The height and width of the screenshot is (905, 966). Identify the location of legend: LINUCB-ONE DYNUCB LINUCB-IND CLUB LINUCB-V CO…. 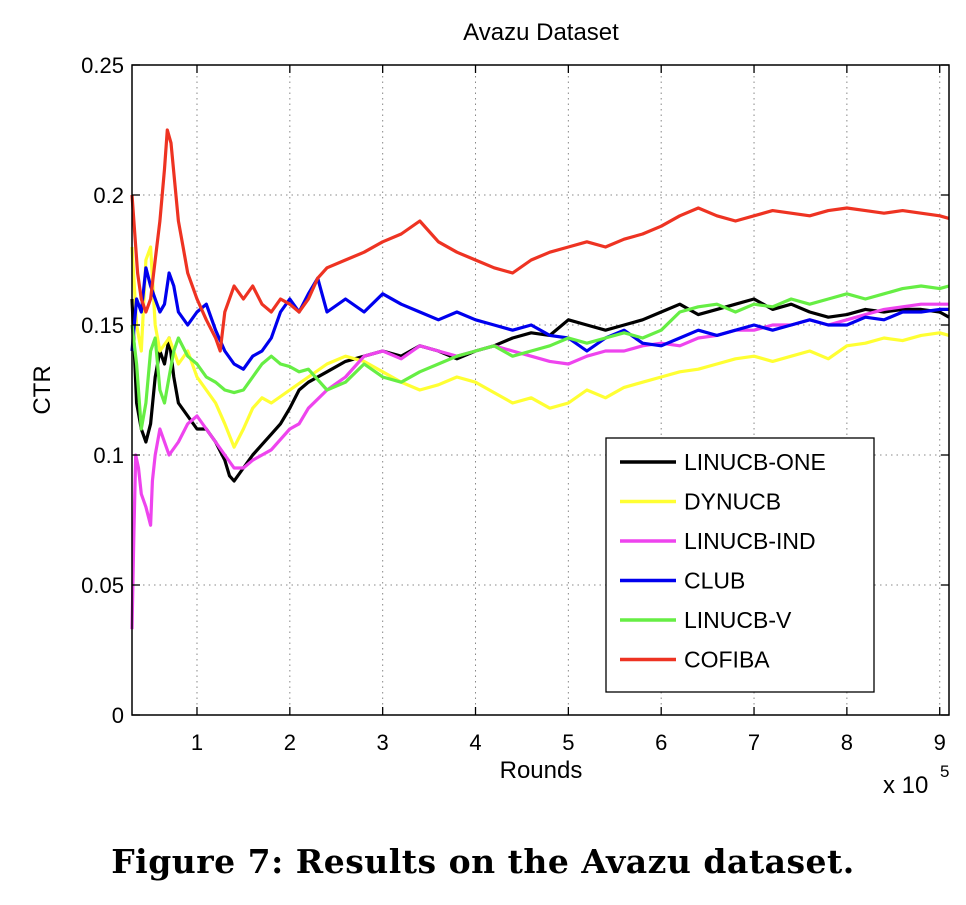
(740, 565).